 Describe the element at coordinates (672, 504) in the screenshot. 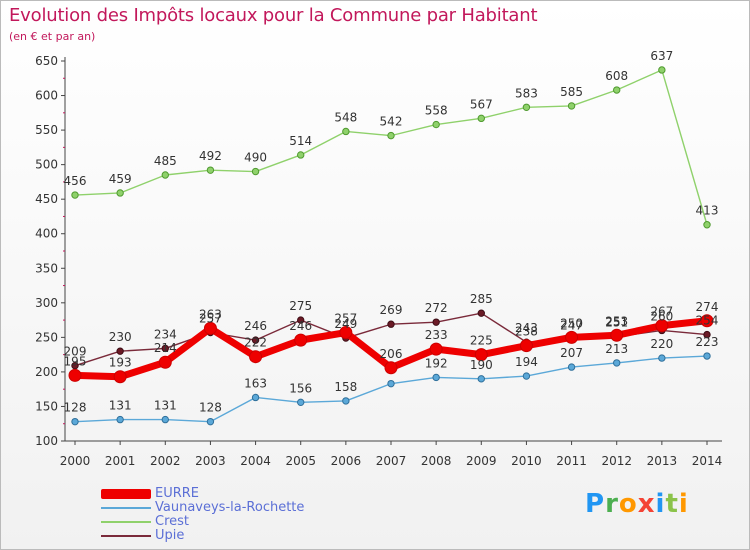

I see `logo-letter: t` at that location.